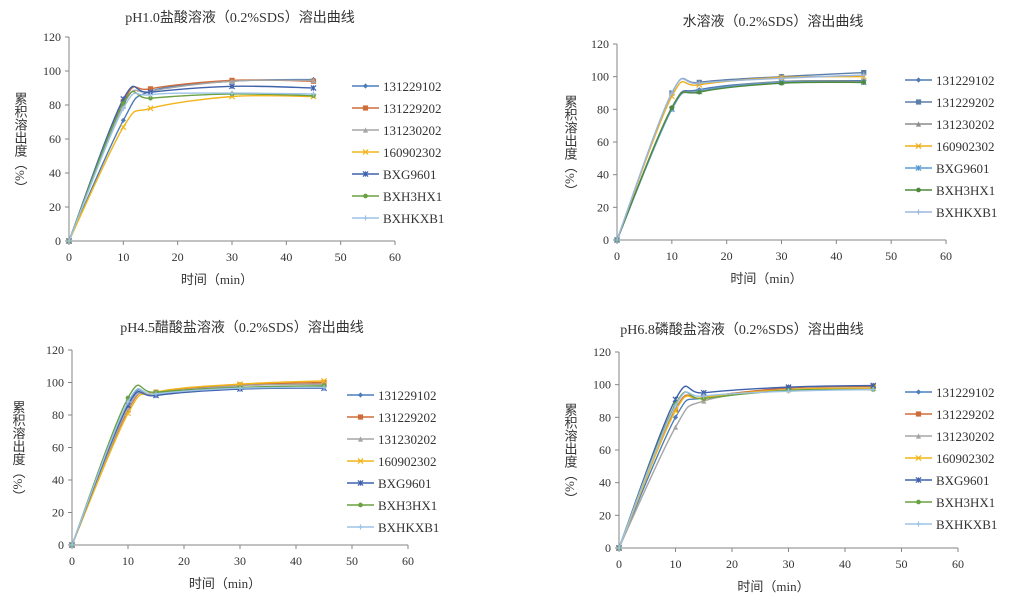 This screenshot has width=1009, height=601. I want to click on chart-title: pH1.0盐酸溶液（0.2%SDS）溶出曲线, so click(239, 18).